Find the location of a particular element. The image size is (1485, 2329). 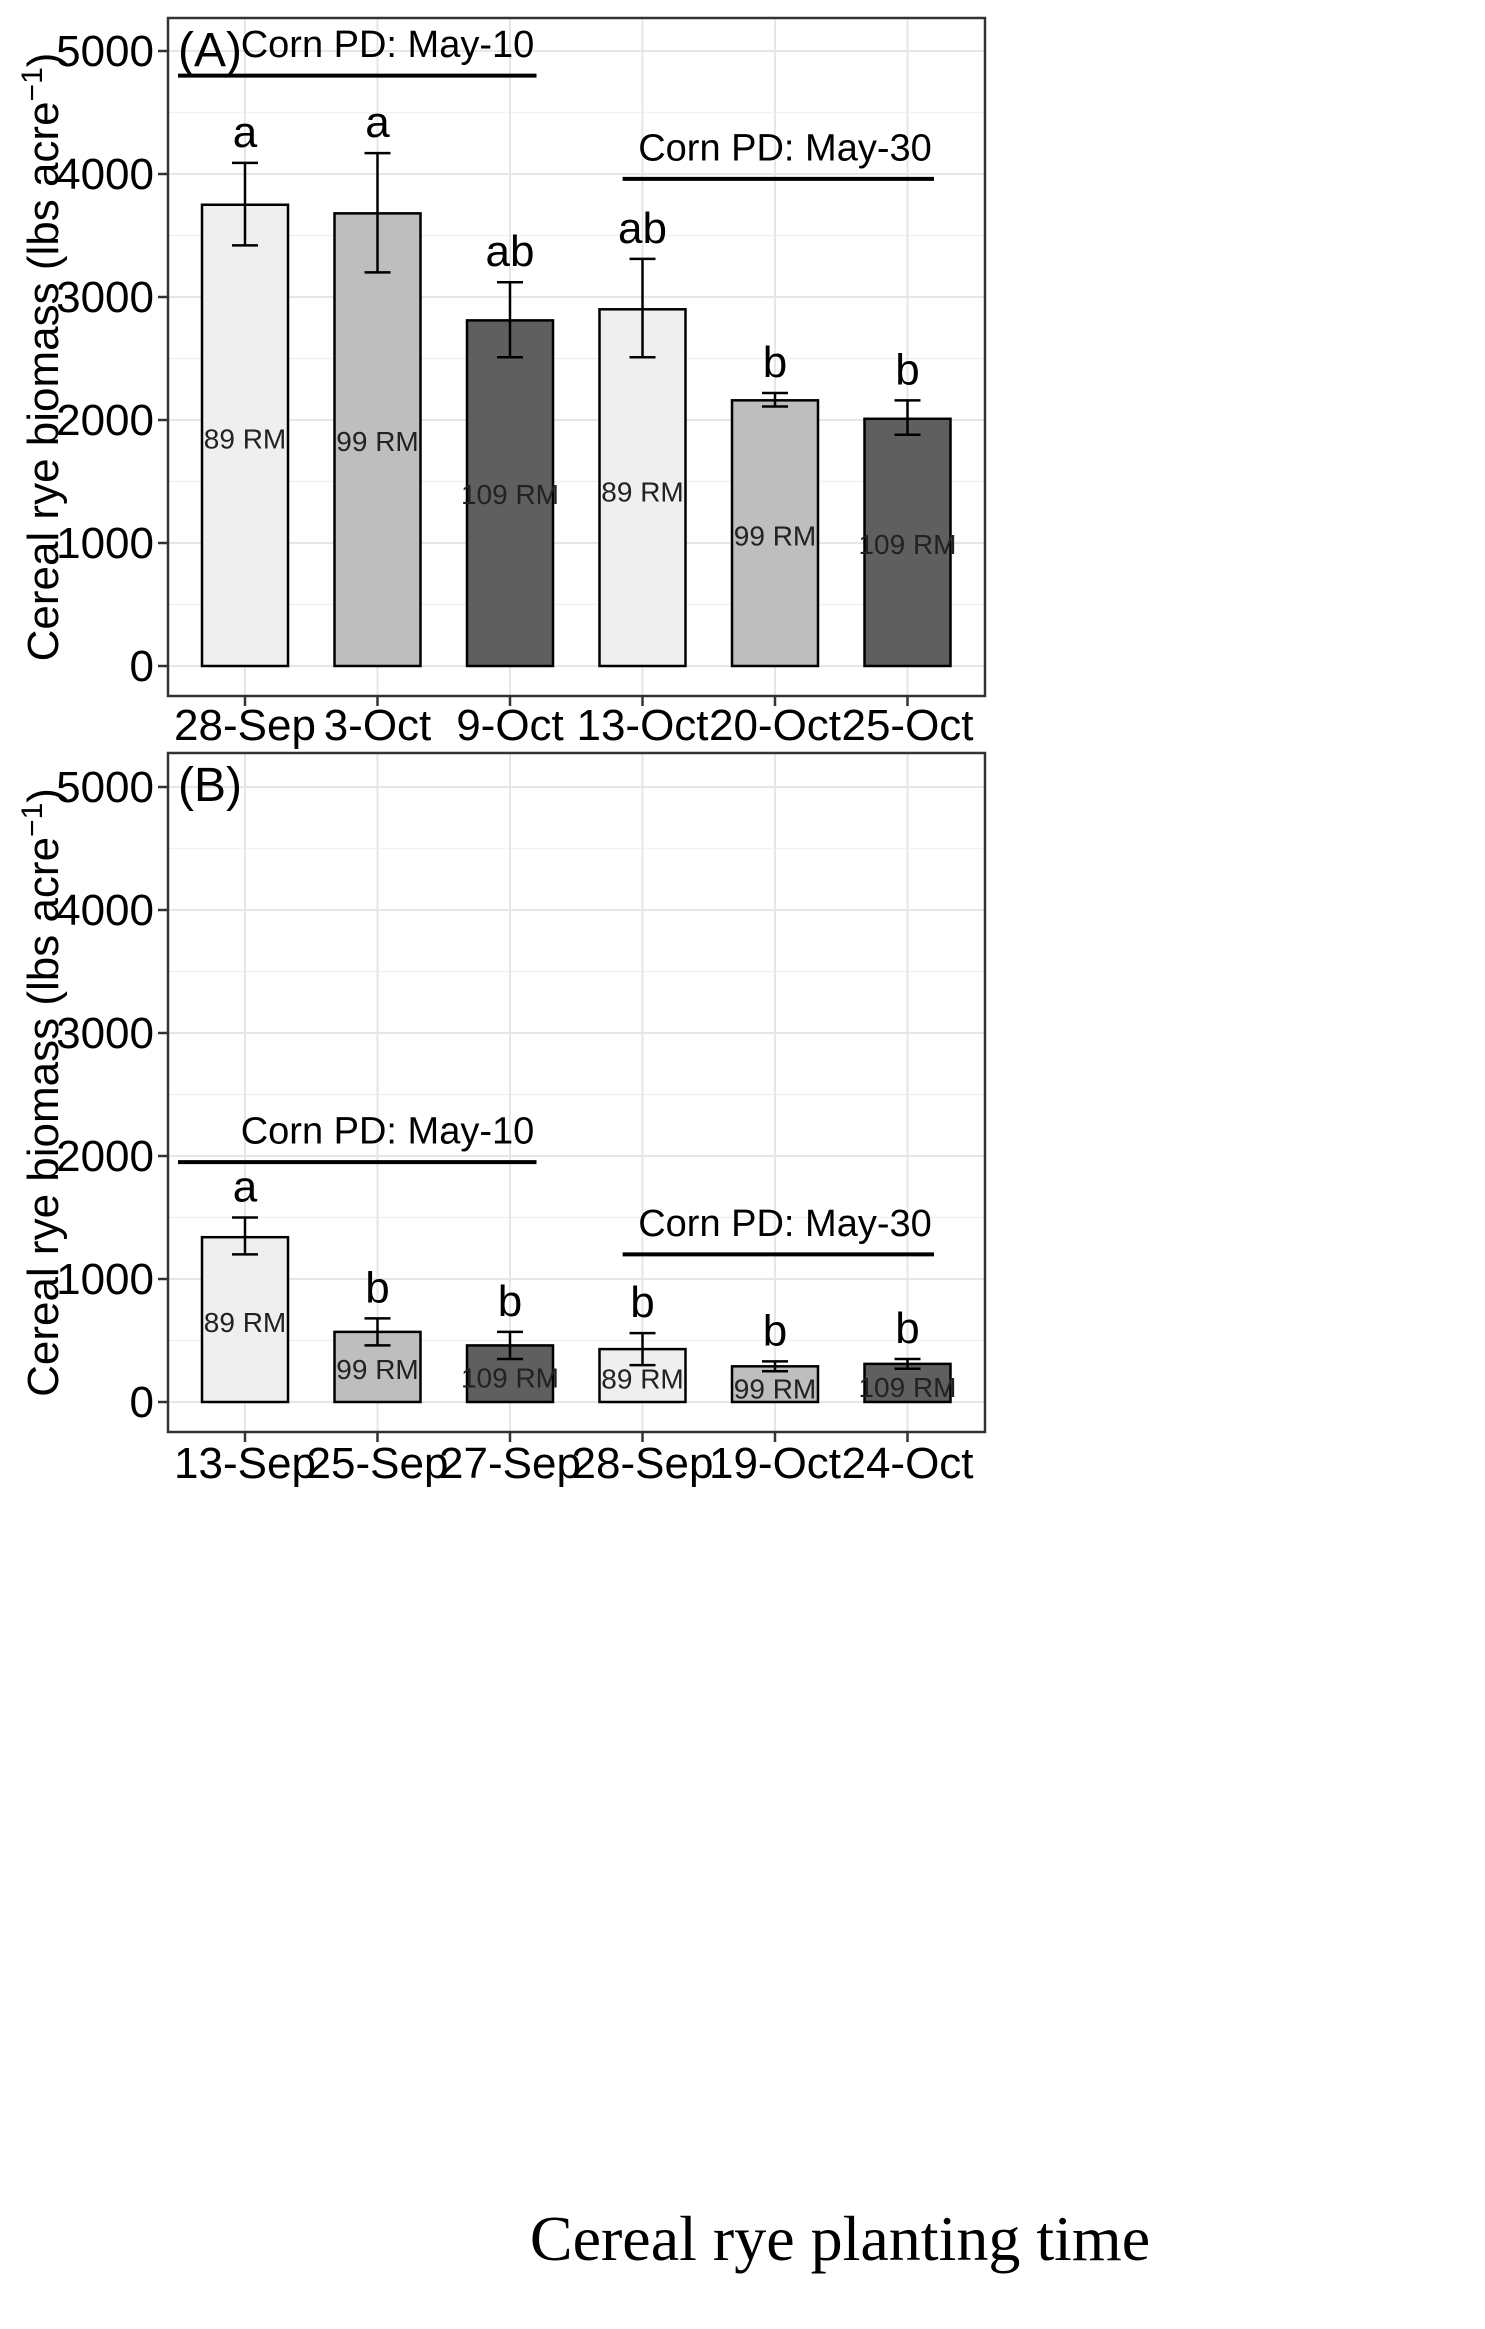

x-tick-label-6: 24-Oct is located at coordinates (907, 1463).